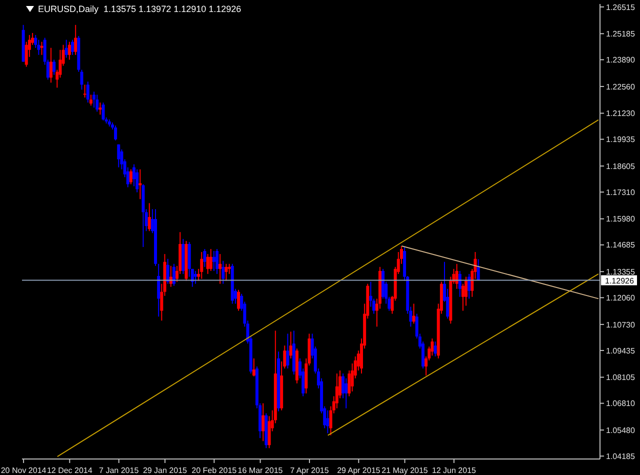 This screenshot has height=475, width=640. What do you see at coordinates (119, 470) in the screenshot?
I see `x-tick-label: 7 Jan 2015` at bounding box center [119, 470].